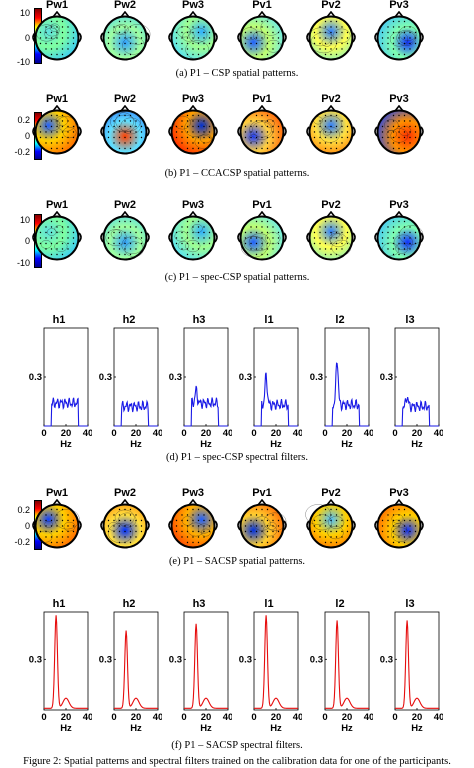 Image resolution: width=474 pixels, height=768 pixels. I want to click on contour-line, so click(133, 45).